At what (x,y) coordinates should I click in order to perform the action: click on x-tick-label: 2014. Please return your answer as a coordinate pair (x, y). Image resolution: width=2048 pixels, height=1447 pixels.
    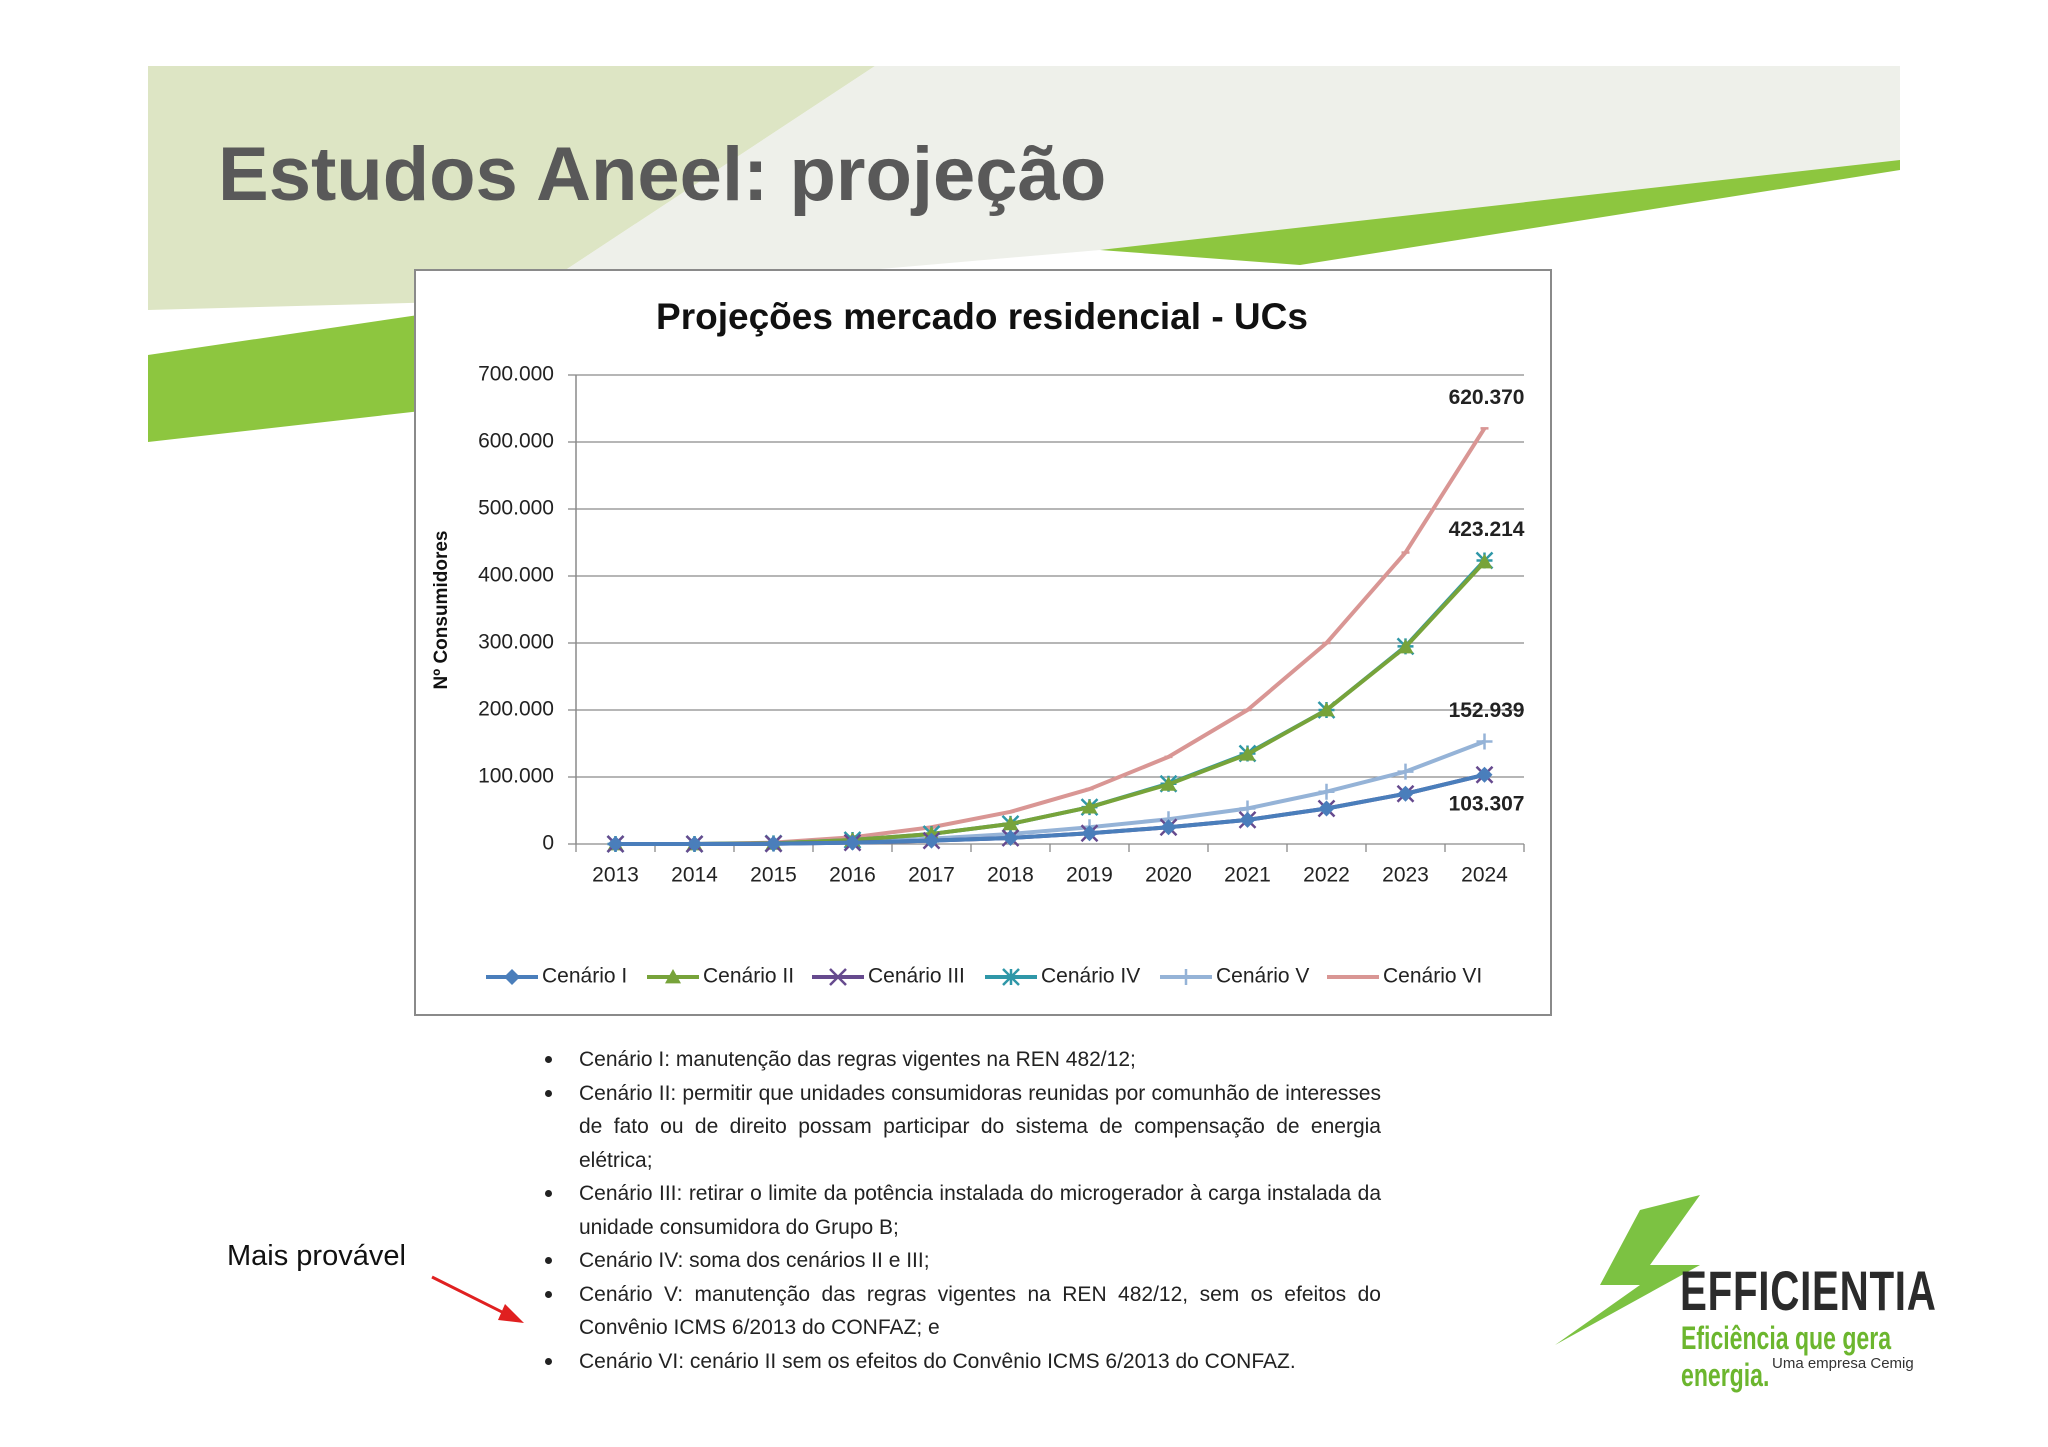
    Looking at the image, I should click on (694, 875).